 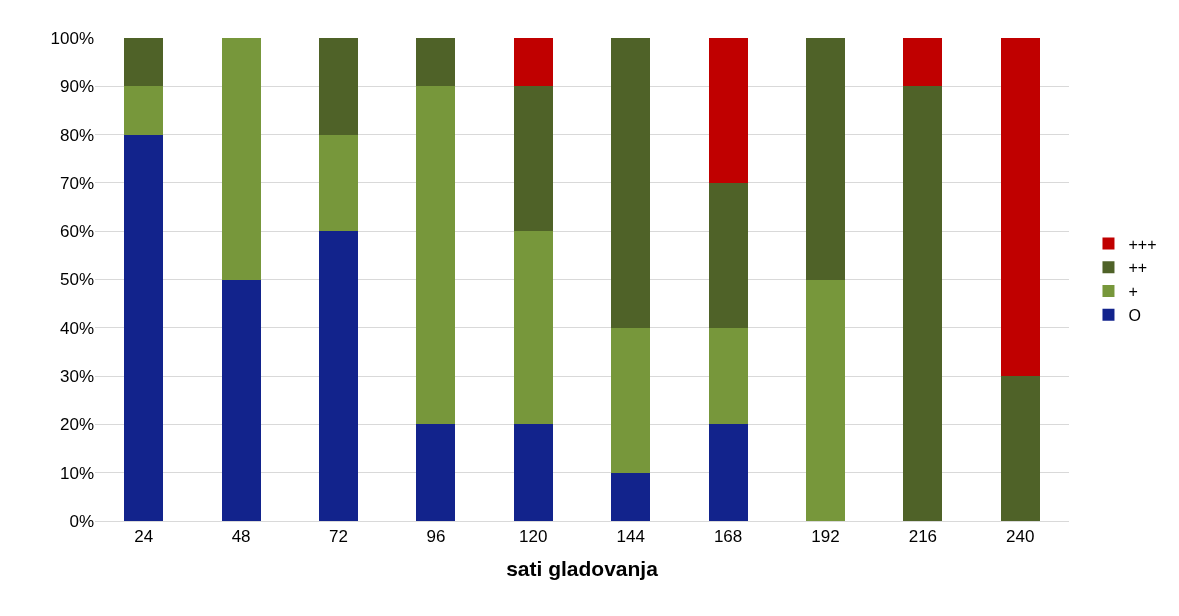 What do you see at coordinates (241, 537) in the screenshot?
I see `x-tick-label: 48` at bounding box center [241, 537].